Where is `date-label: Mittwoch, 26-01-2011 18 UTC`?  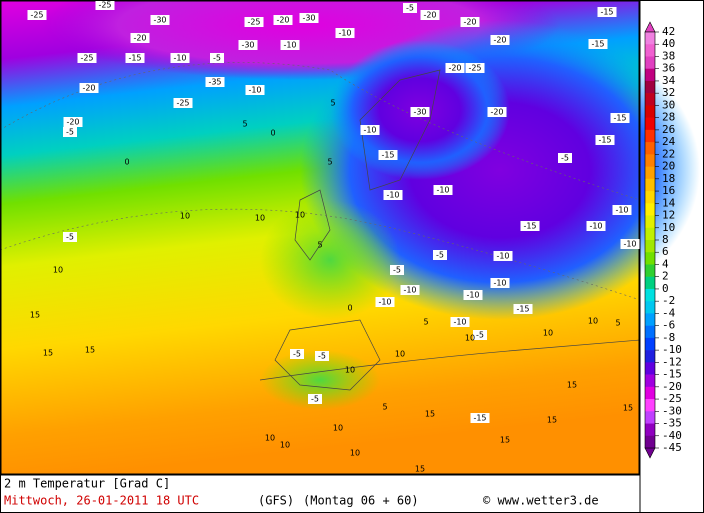 date-label: Mittwoch, 26-01-2011 18 UTC is located at coordinates (101, 501).